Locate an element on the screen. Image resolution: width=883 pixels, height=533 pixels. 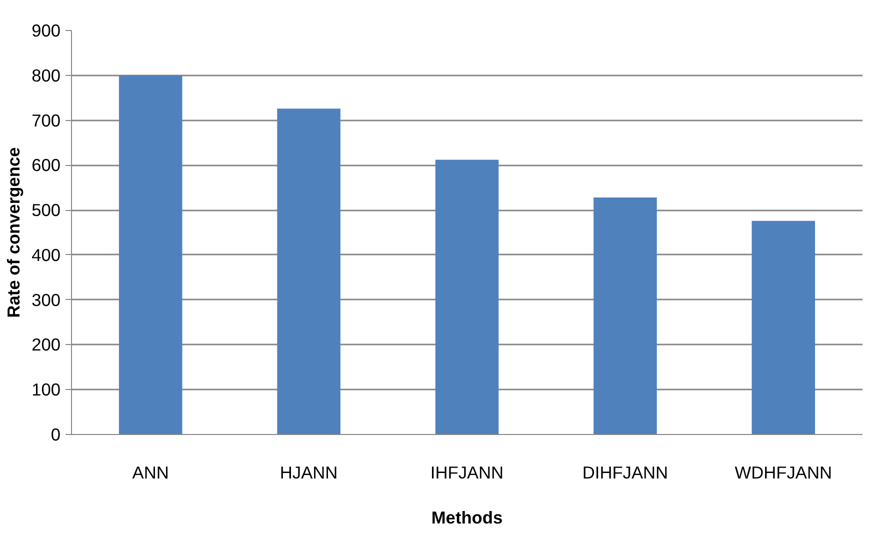
y-tick-label: 300 is located at coordinates (46, 300).